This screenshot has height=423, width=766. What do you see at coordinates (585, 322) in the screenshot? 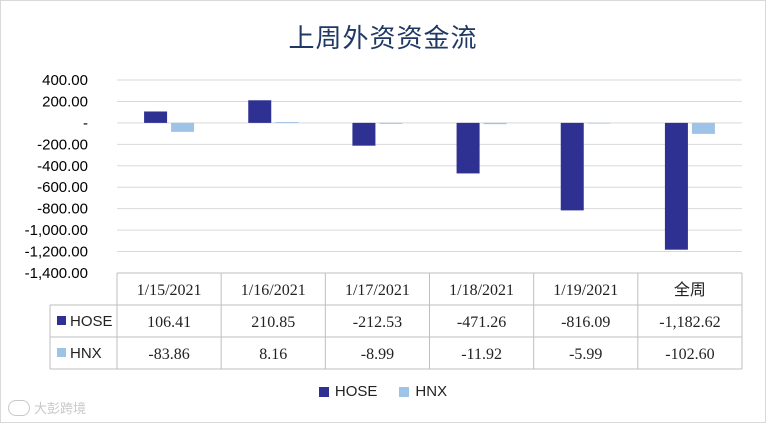
I see `data-label-hose: -816.09` at bounding box center [585, 322].